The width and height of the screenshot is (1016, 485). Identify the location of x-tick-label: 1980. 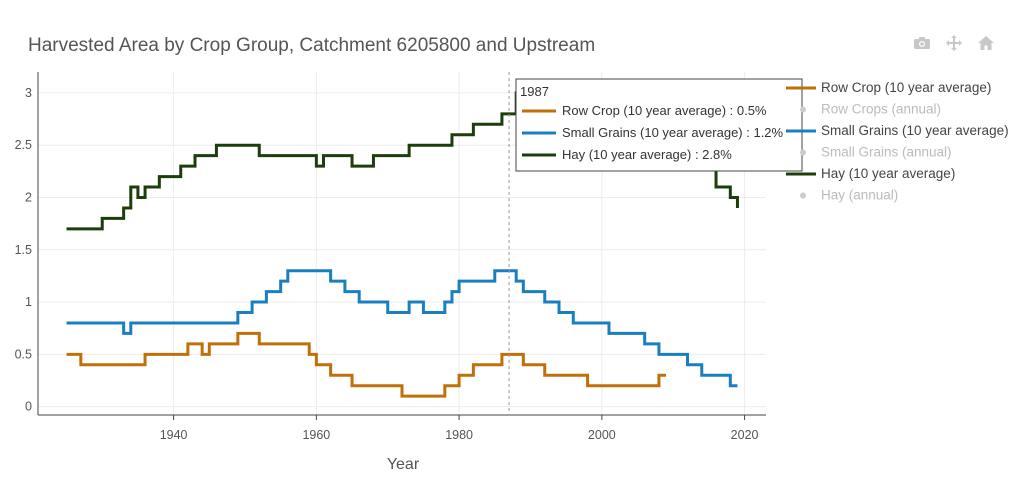
(459, 435).